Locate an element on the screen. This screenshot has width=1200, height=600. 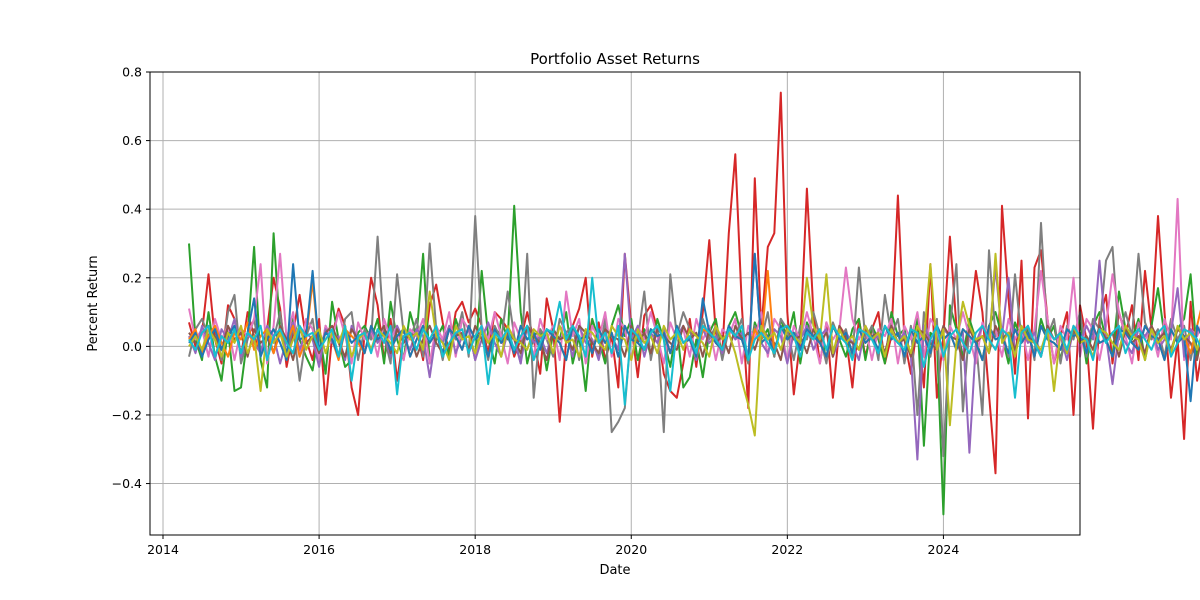
x-tick-label: 2024 is located at coordinates (944, 549).